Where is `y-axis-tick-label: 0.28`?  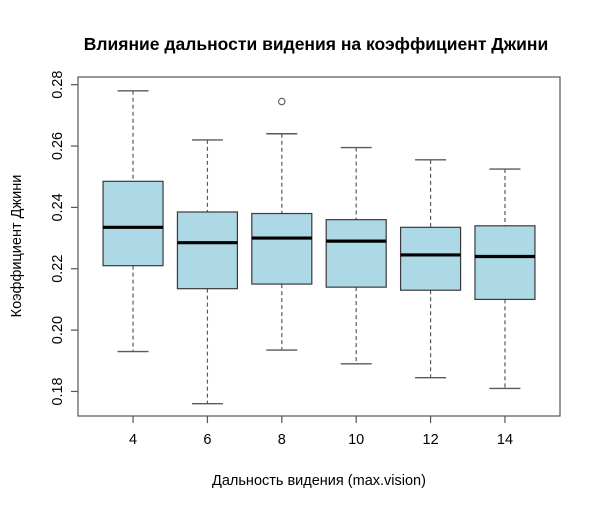 y-axis-tick-label: 0.28 is located at coordinates (58, 85).